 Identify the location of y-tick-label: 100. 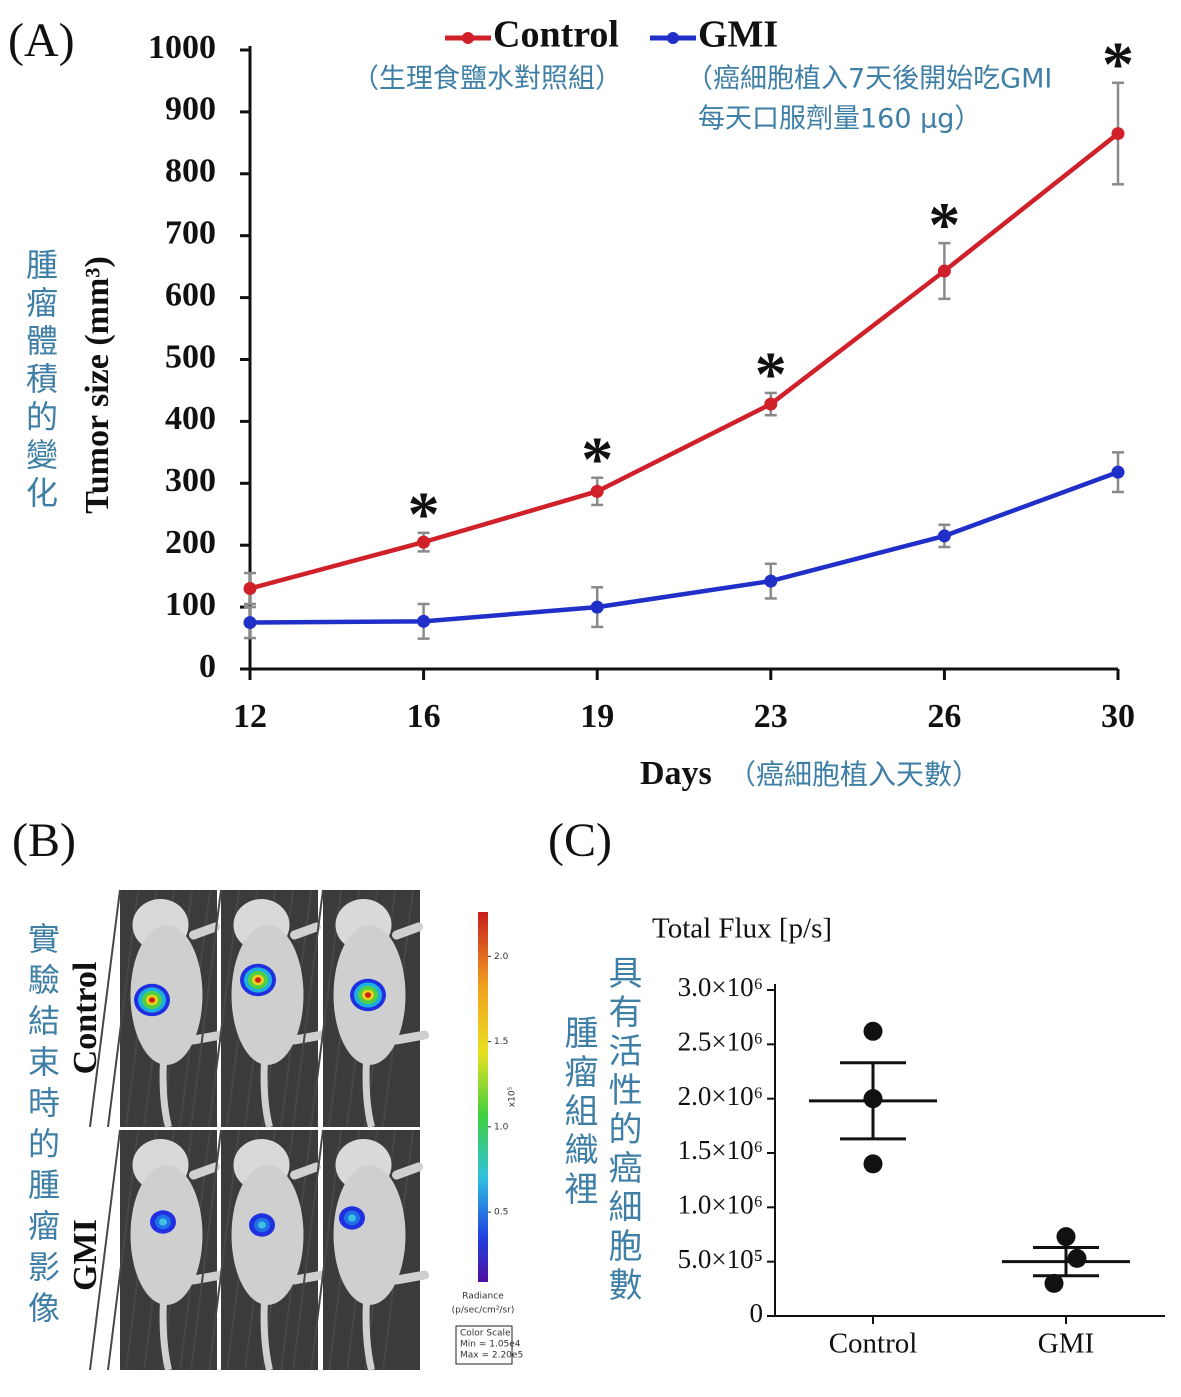
(190, 604).